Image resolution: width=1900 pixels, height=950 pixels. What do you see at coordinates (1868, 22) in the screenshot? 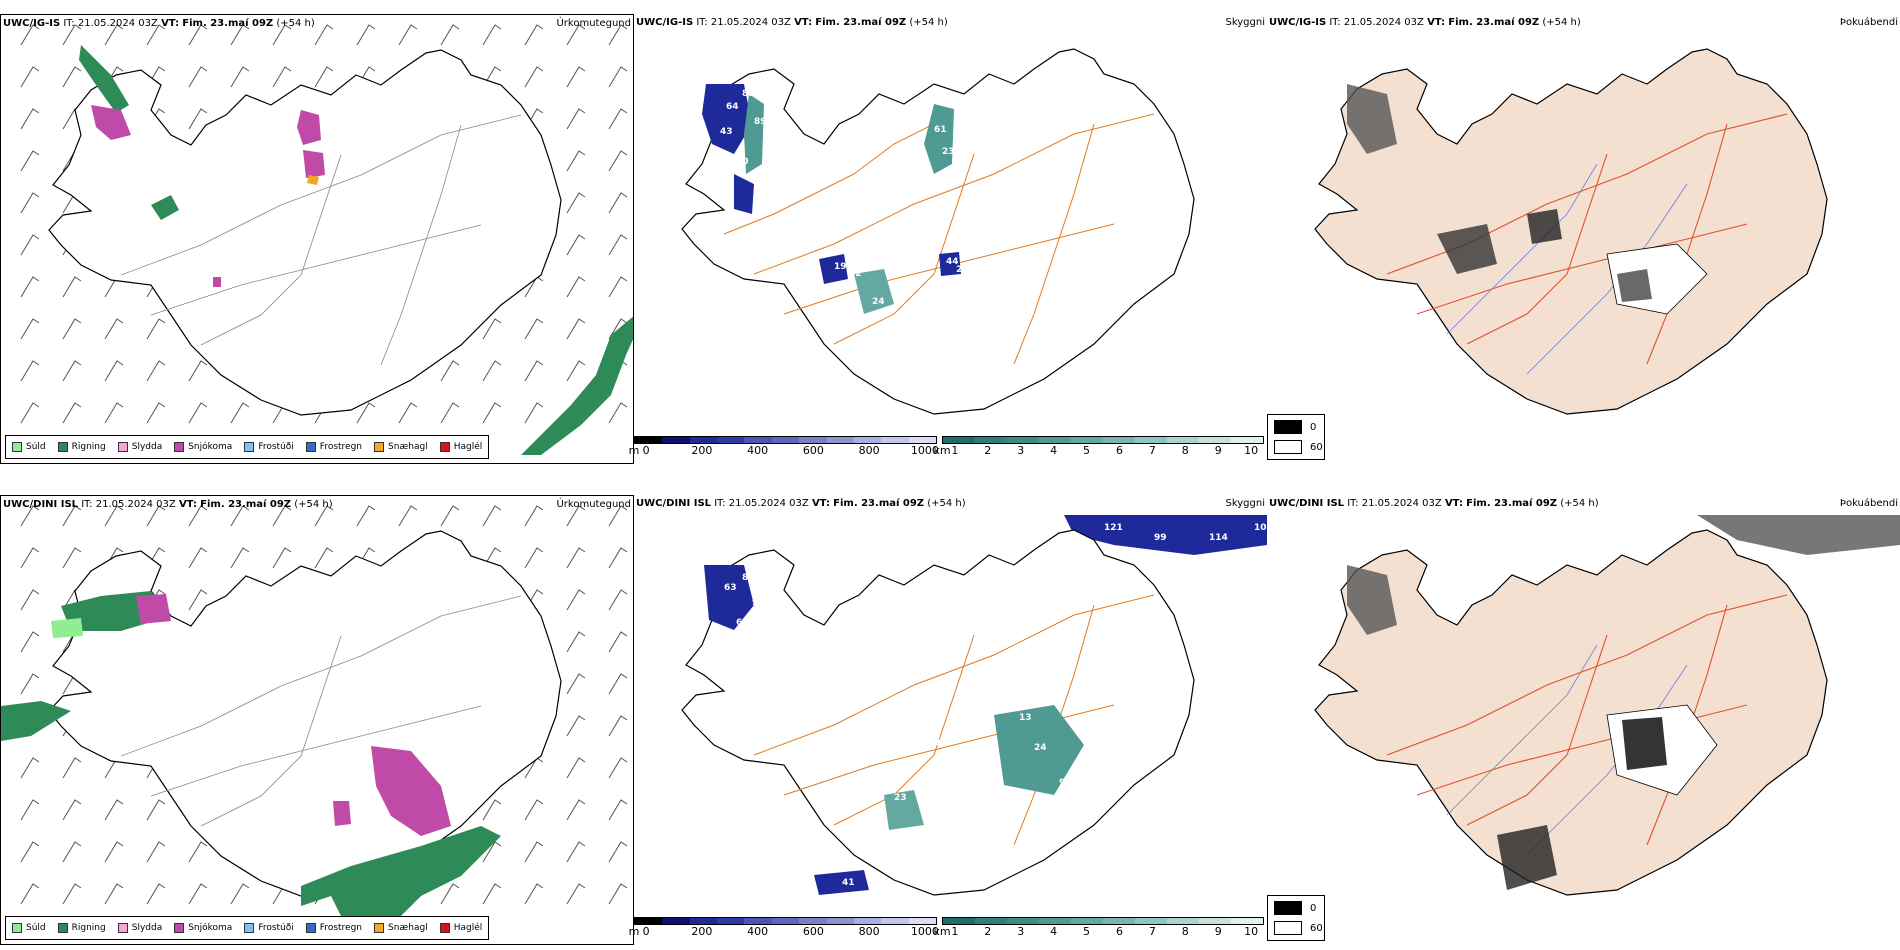
I see `panel-label: Þokuábendi` at bounding box center [1868, 22].